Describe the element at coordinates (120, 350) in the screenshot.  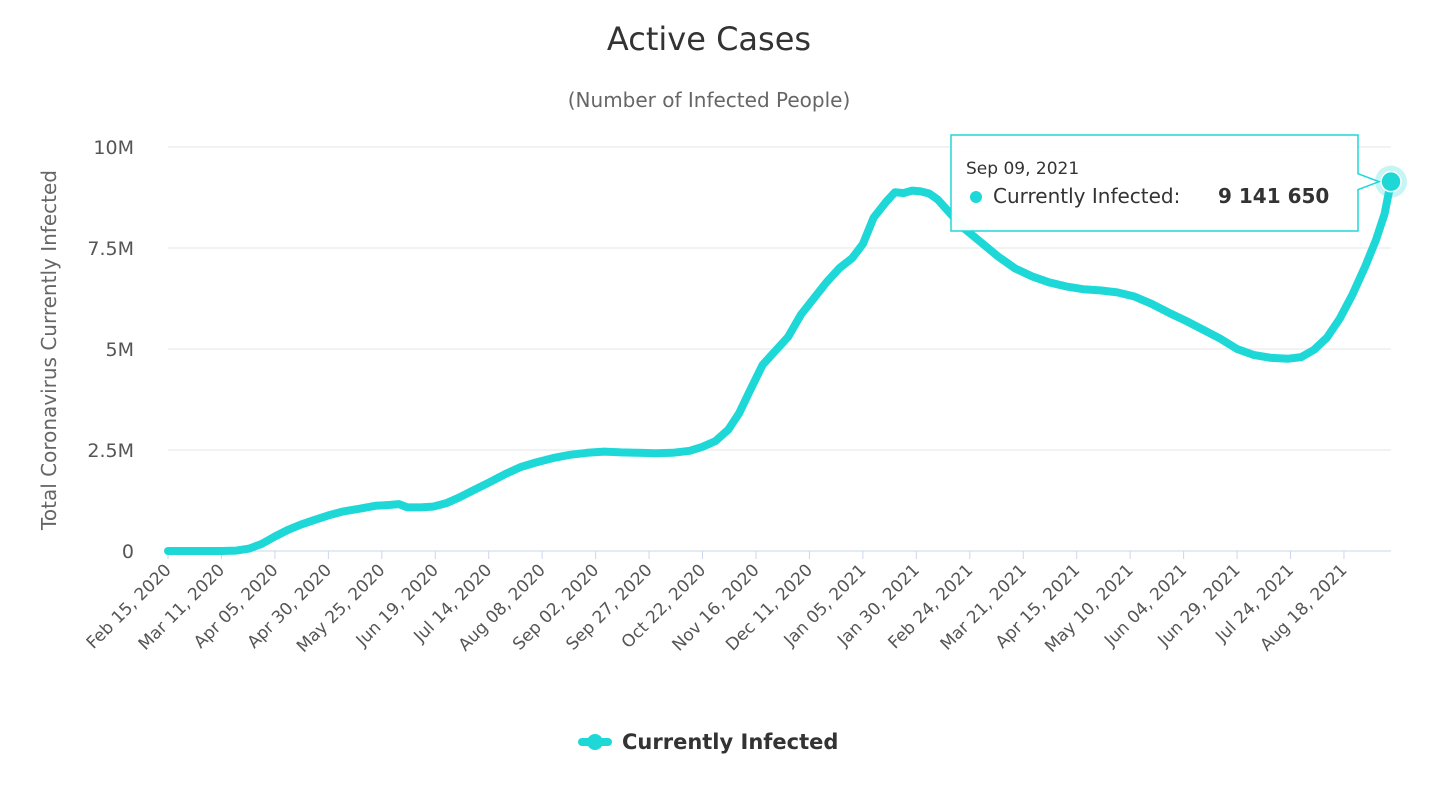
I see `y-tick-label: 5M` at that location.